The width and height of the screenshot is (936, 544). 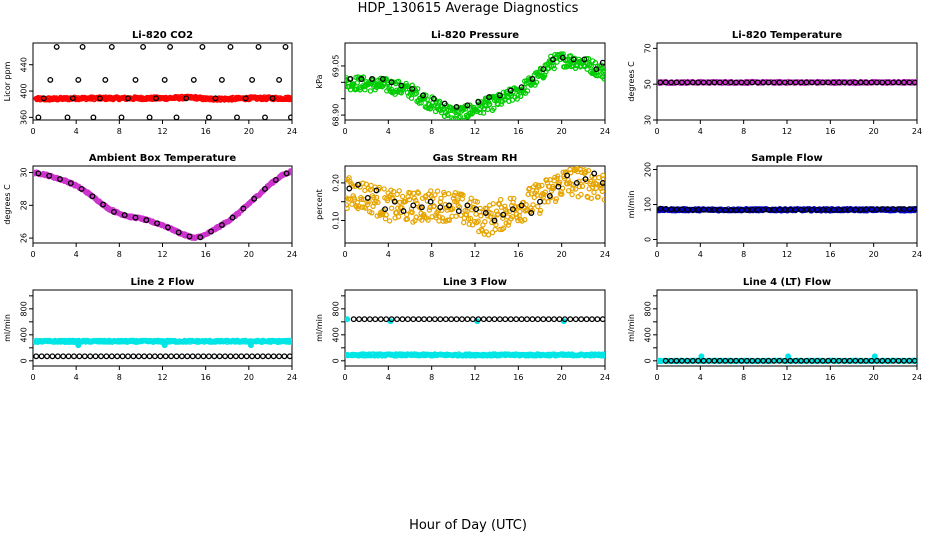 I want to click on panel-li-820-co2: Li-820 CO2 Licor ppm 0 4 8 12 16 20 24 360 400 440, so click(x=150, y=83).